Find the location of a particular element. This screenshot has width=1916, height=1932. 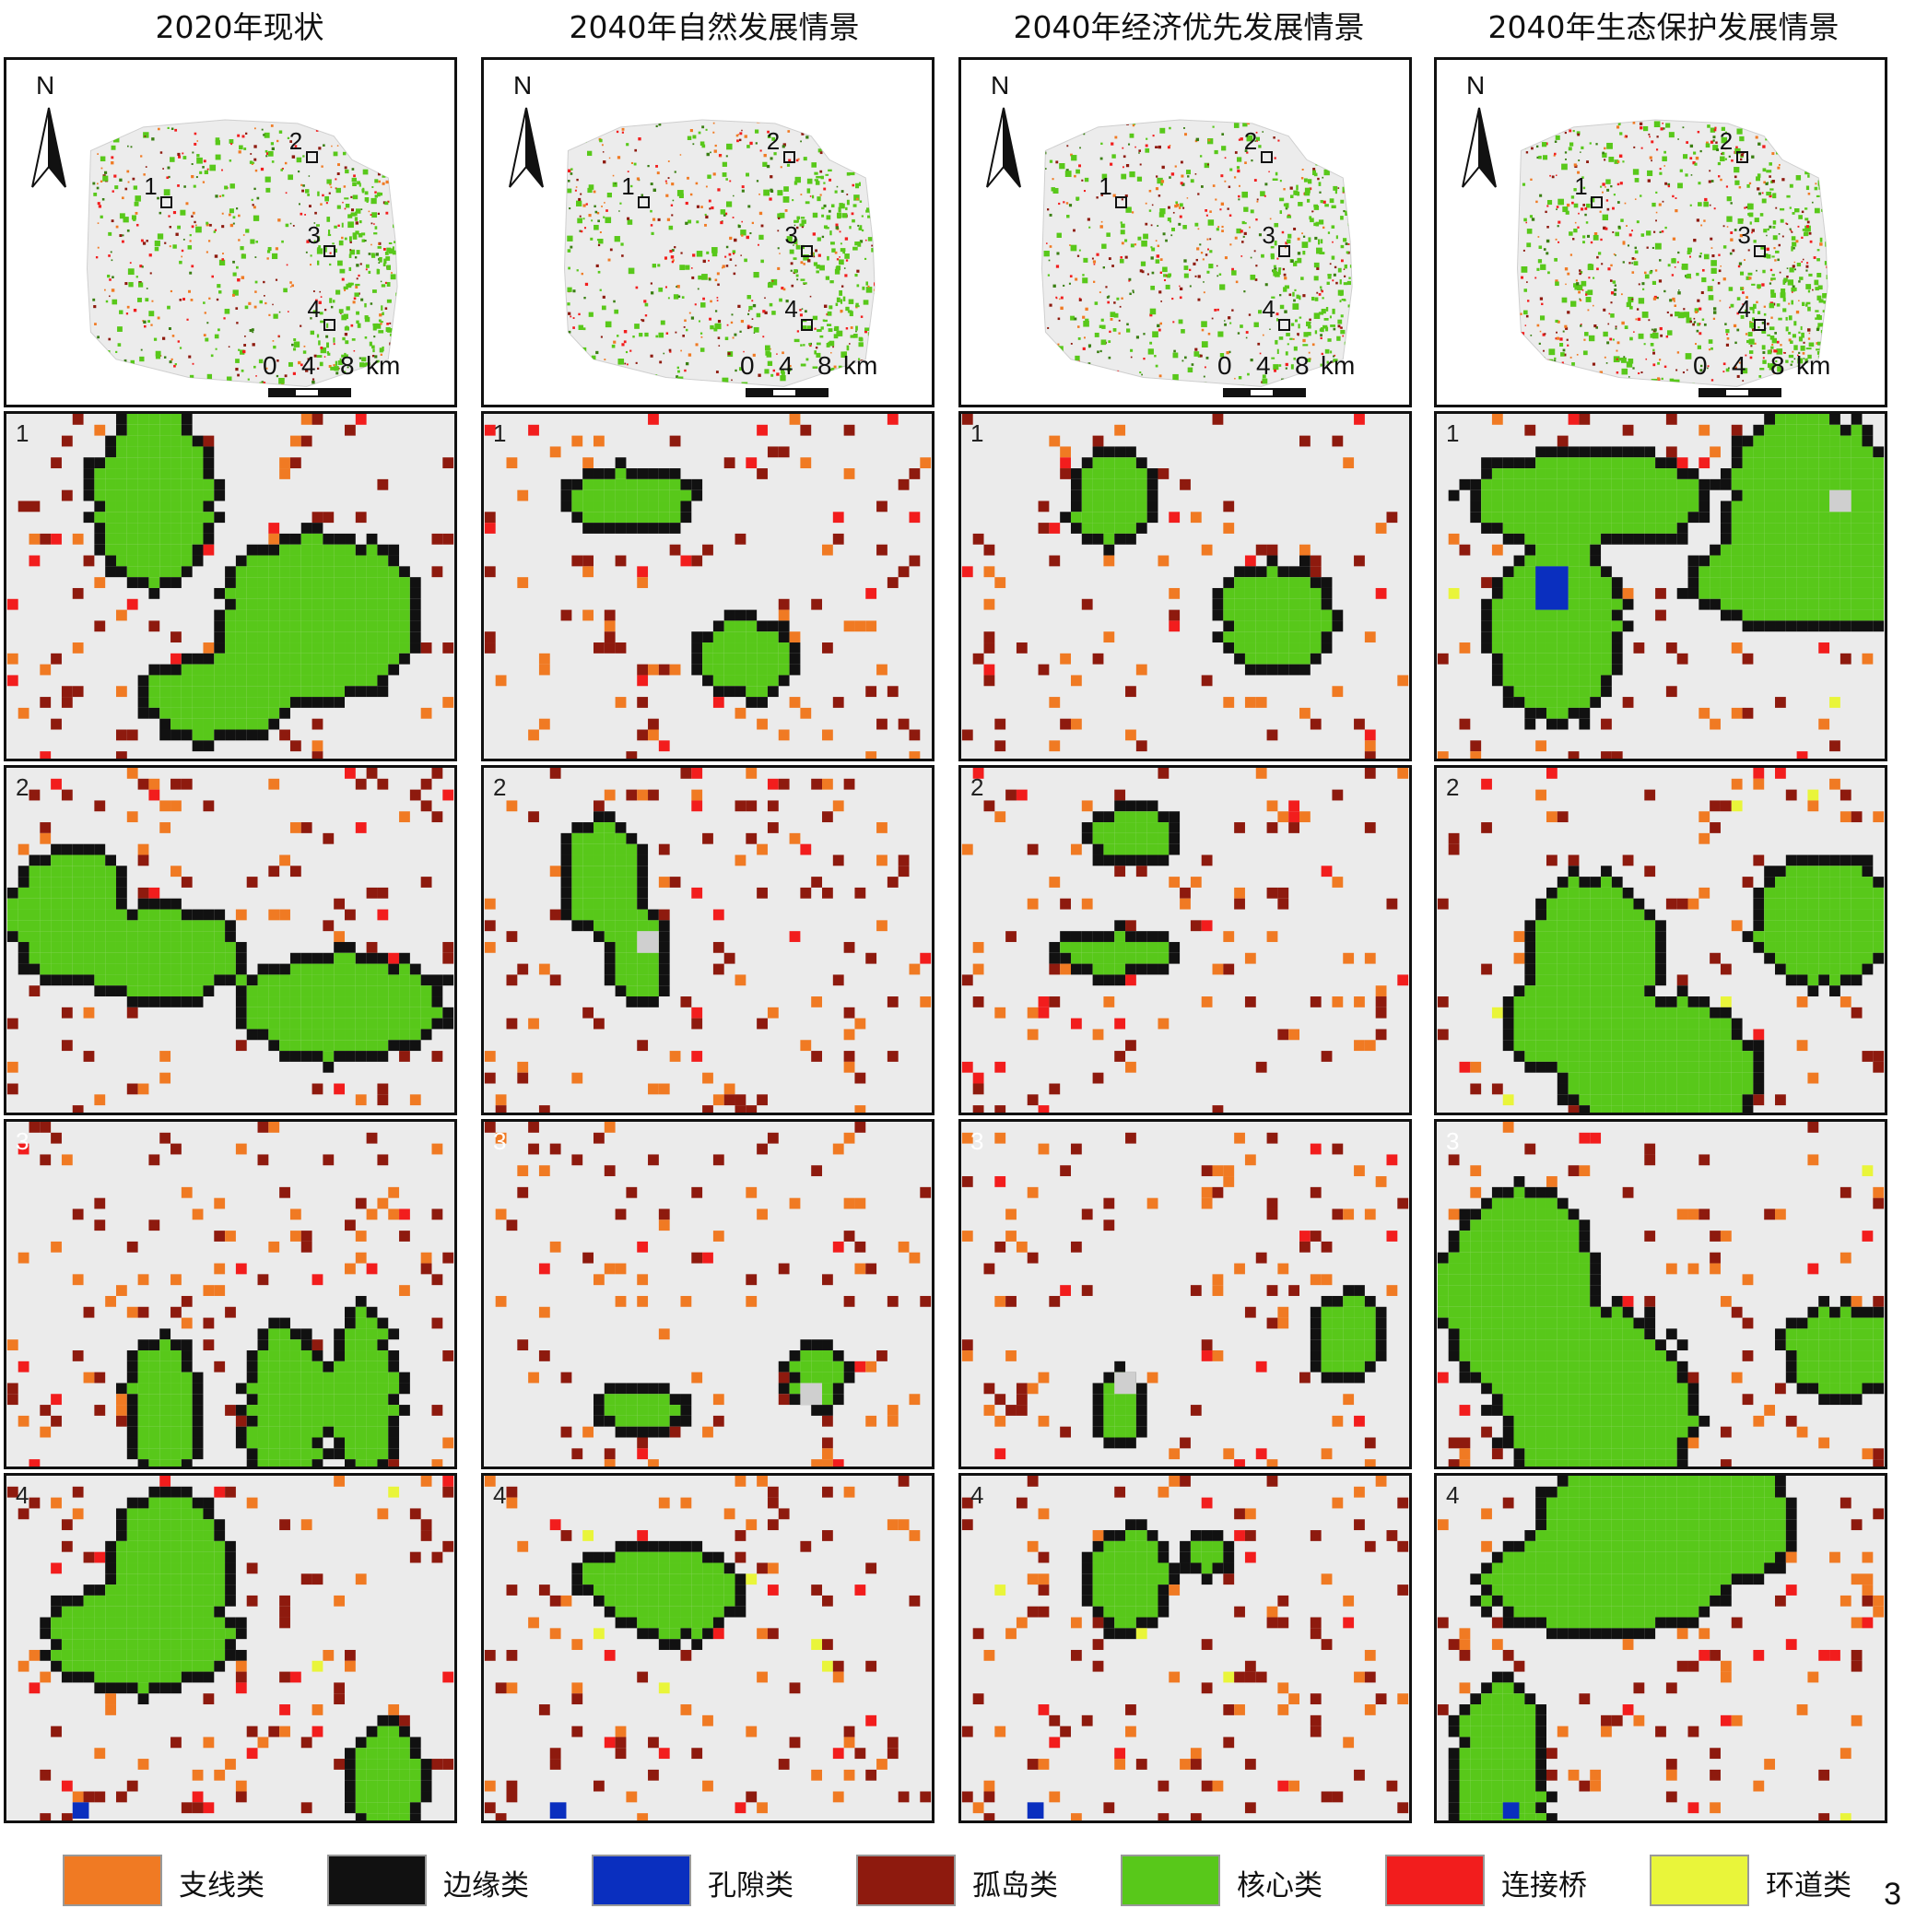

branch-cell is located at coordinates (274, 539).